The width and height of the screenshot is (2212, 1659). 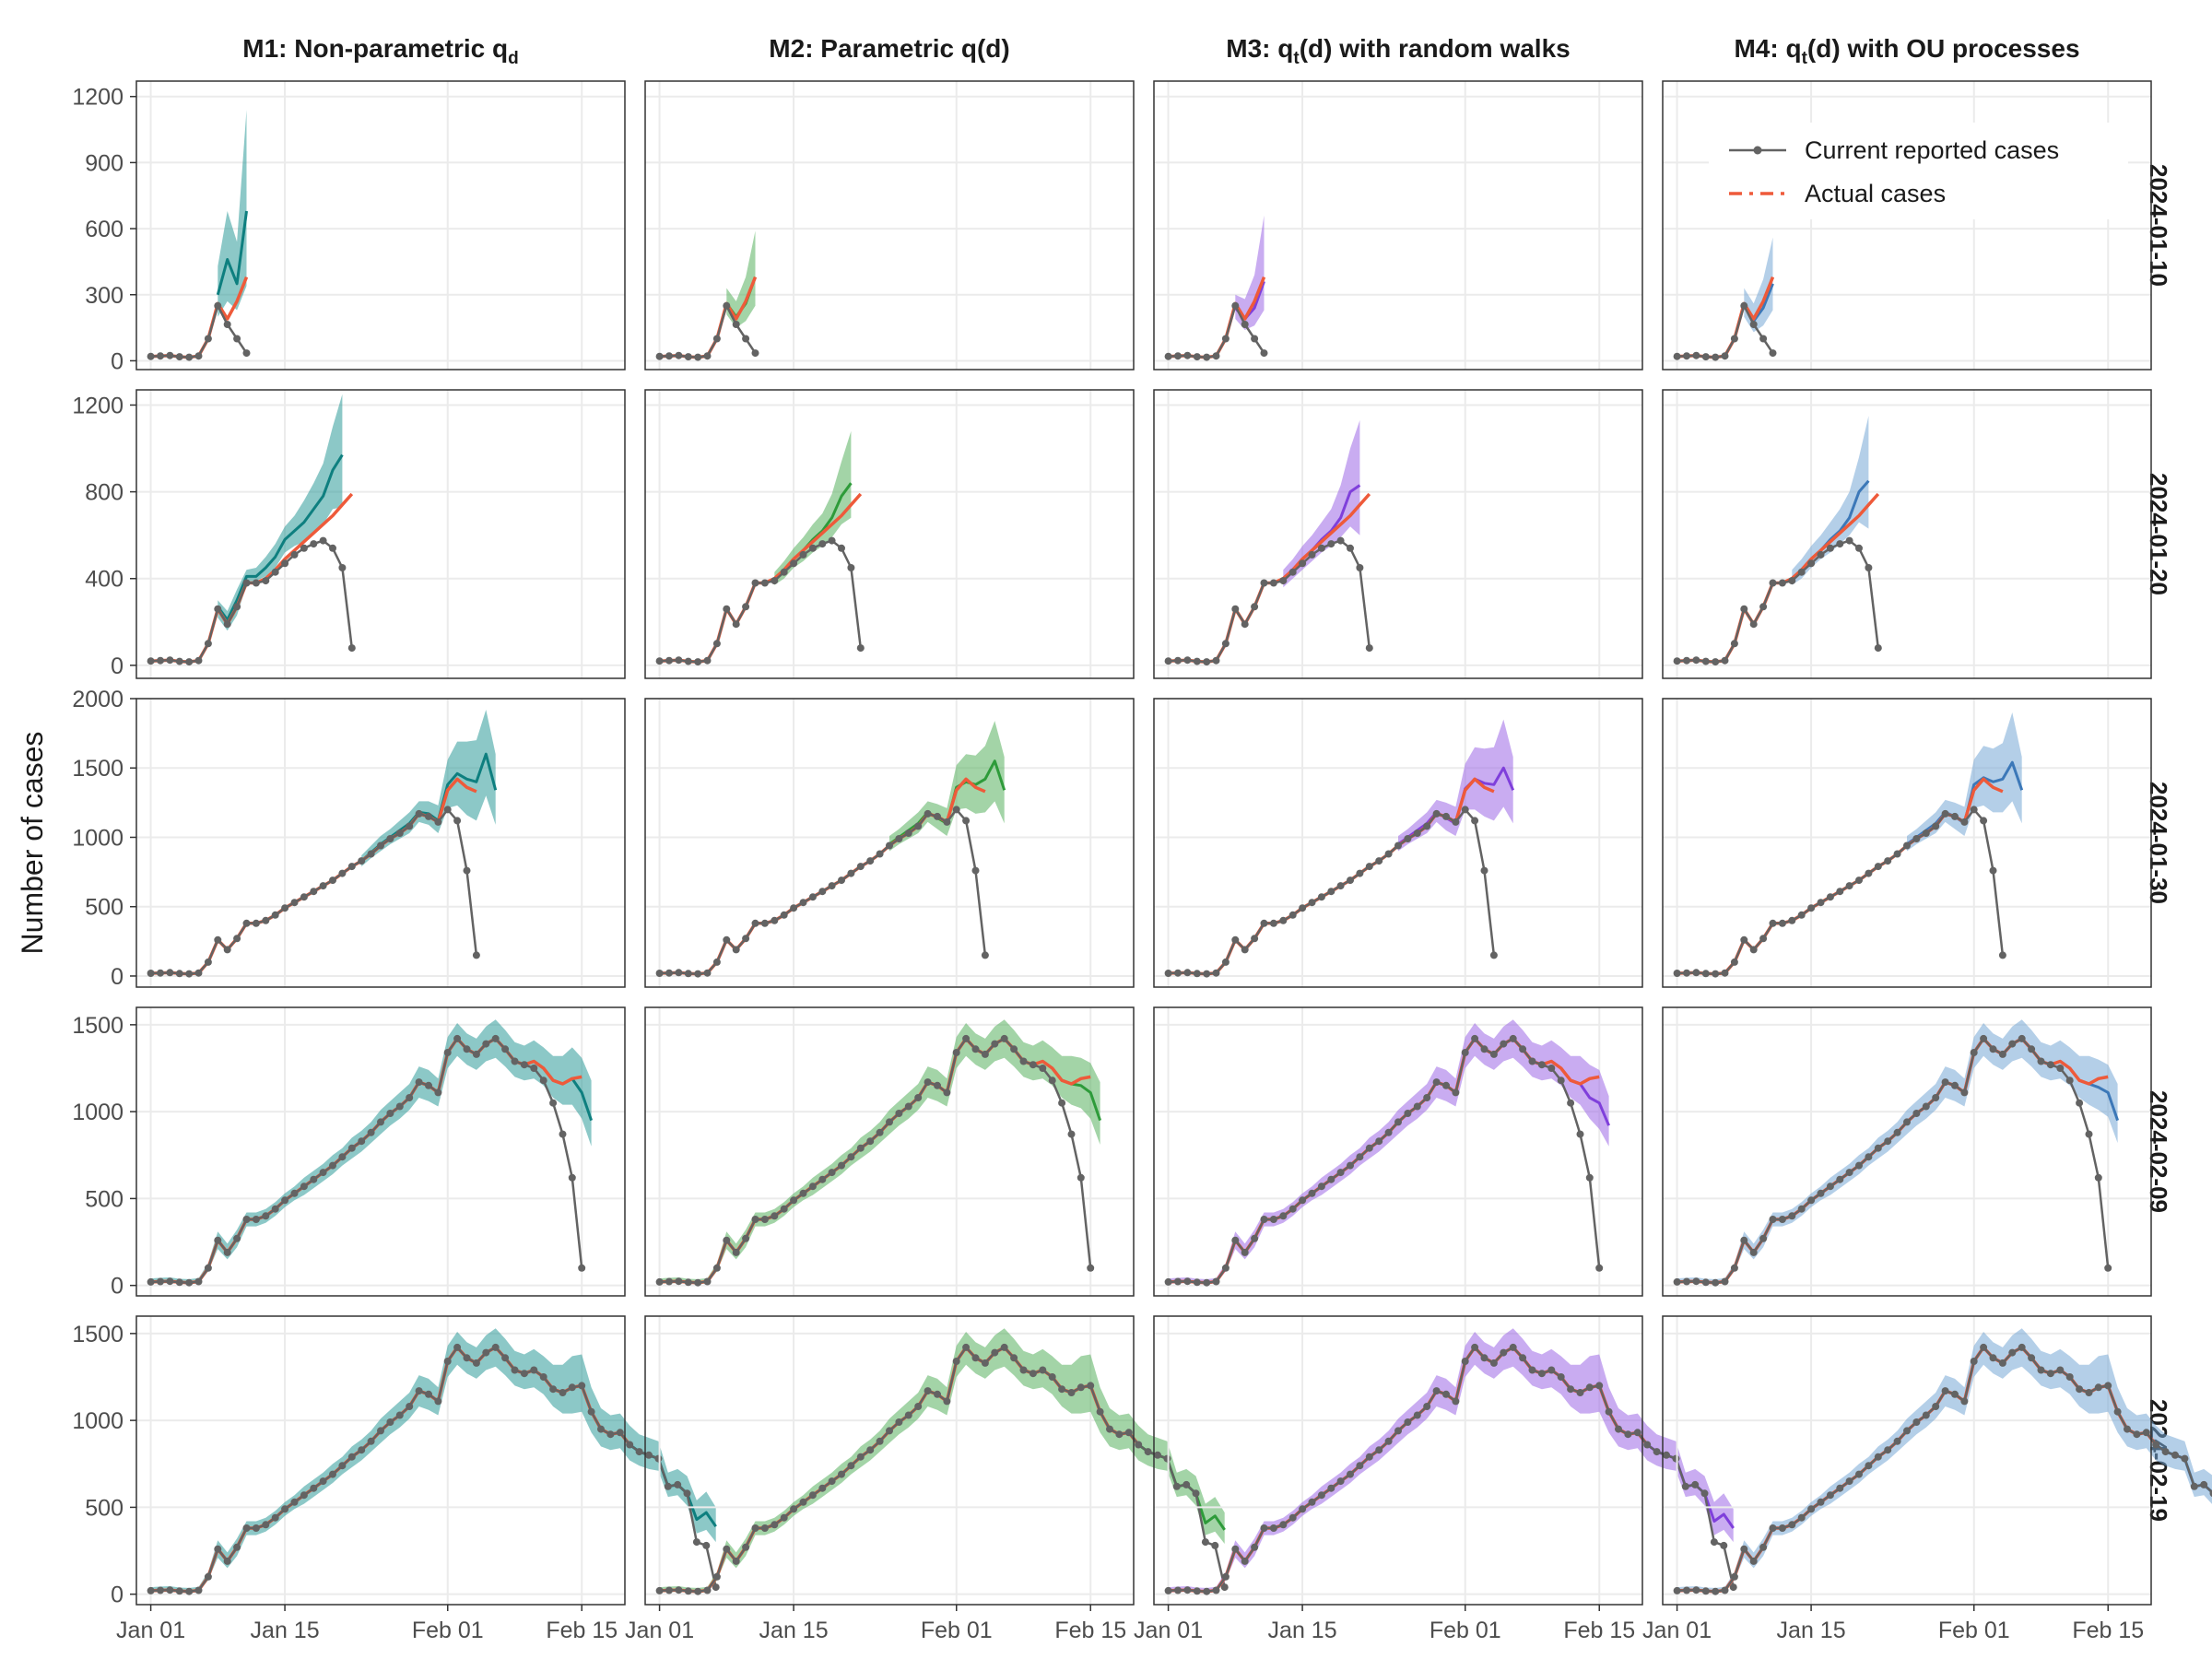 What do you see at coordinates (2158, 1151) in the screenshot?
I see `row-strip-label: 2024-02-09` at bounding box center [2158, 1151].